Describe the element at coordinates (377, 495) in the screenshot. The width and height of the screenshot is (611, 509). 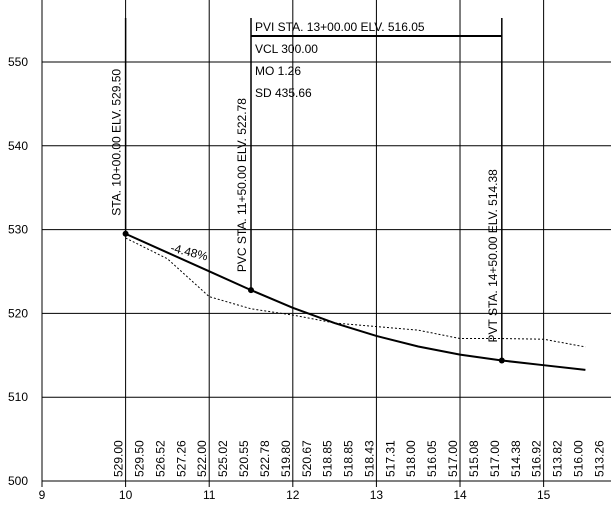
I see `x-tick-label: 13` at that location.